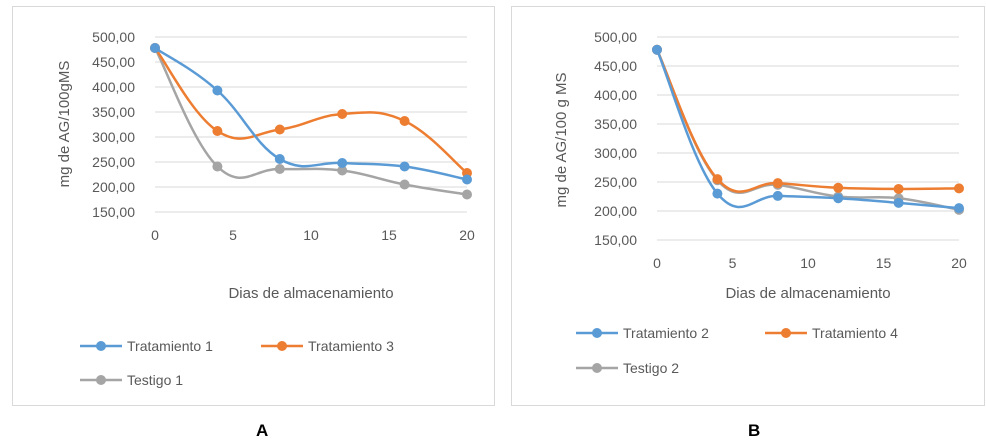  What do you see at coordinates (262, 430) in the screenshot?
I see `panel-label-a: A` at bounding box center [262, 430].